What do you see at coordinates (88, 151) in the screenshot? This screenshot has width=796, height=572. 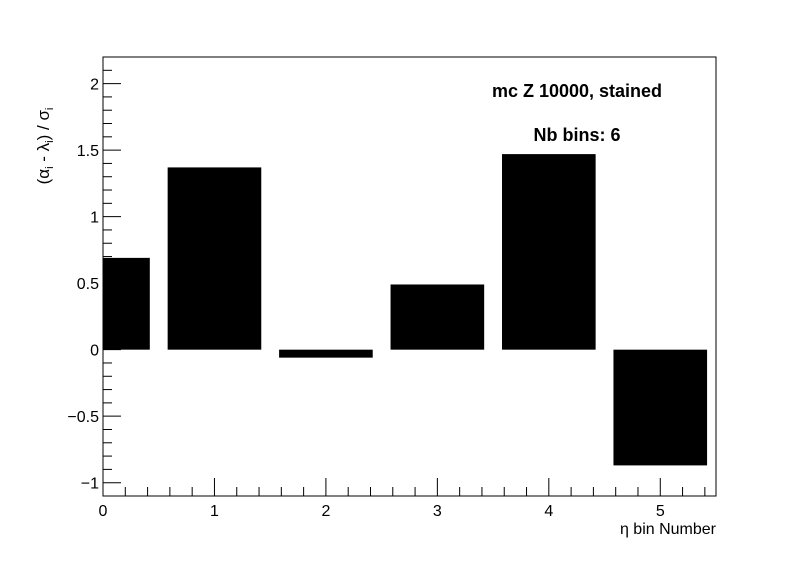 I see `y-tick-label: 1.5` at bounding box center [88, 151].